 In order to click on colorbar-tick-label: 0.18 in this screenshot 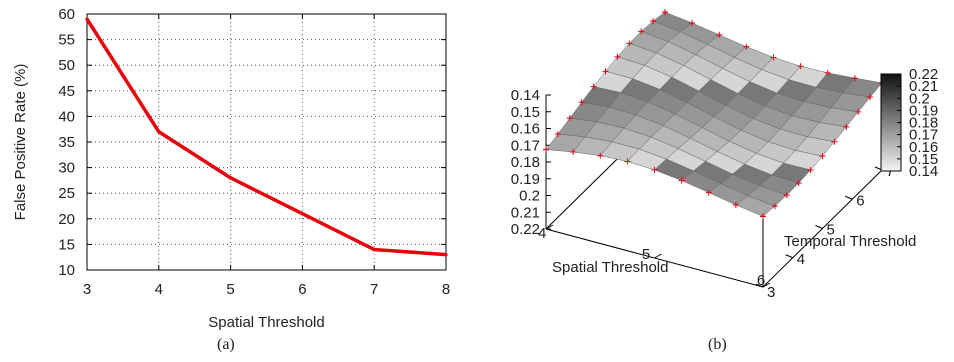, I will do `click(923, 123)`.